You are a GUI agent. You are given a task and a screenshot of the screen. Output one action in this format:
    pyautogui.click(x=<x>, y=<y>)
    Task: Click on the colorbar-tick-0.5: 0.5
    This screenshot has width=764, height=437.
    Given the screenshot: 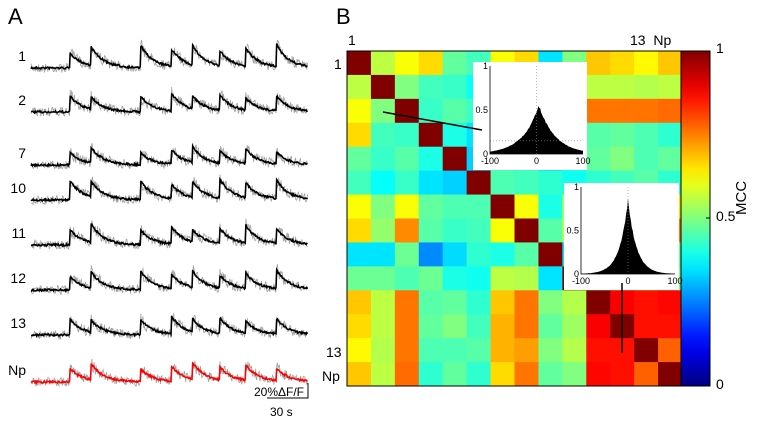 What is the action you would take?
    pyautogui.click(x=726, y=216)
    